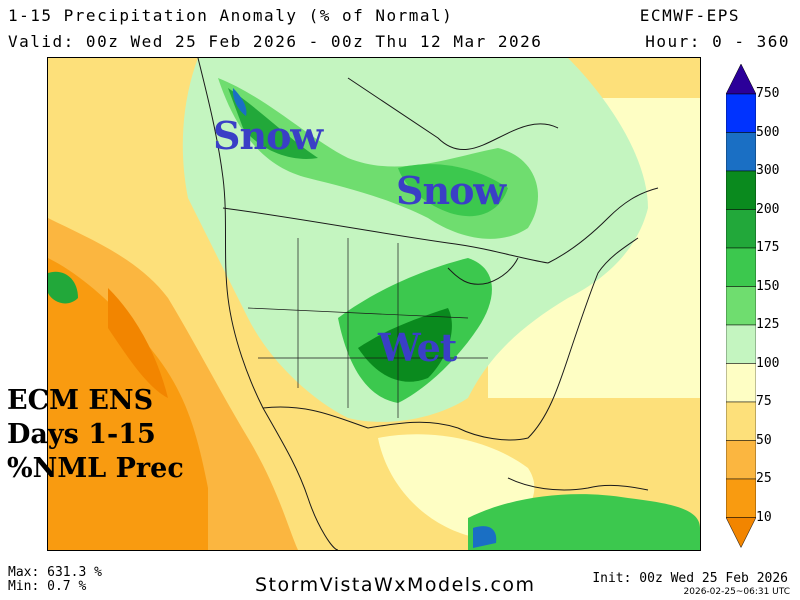 Image resolution: width=800 pixels, height=600 pixels. What do you see at coordinates (231, 15) in the screenshot?
I see `map-title: 1-15 Precipitation Anomaly (% of Normal)` at bounding box center [231, 15].